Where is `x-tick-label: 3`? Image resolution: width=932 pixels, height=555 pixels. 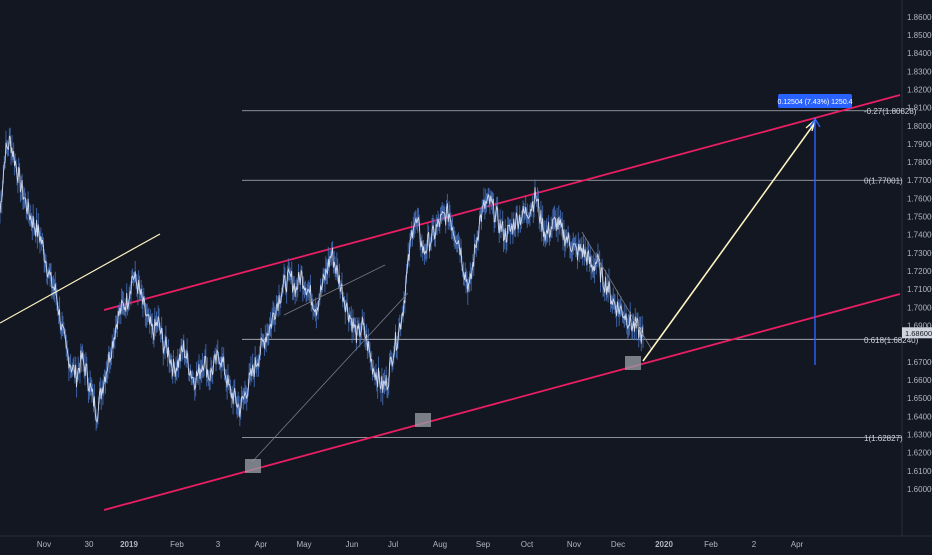
x-tick-label: 3 is located at coordinates (218, 544).